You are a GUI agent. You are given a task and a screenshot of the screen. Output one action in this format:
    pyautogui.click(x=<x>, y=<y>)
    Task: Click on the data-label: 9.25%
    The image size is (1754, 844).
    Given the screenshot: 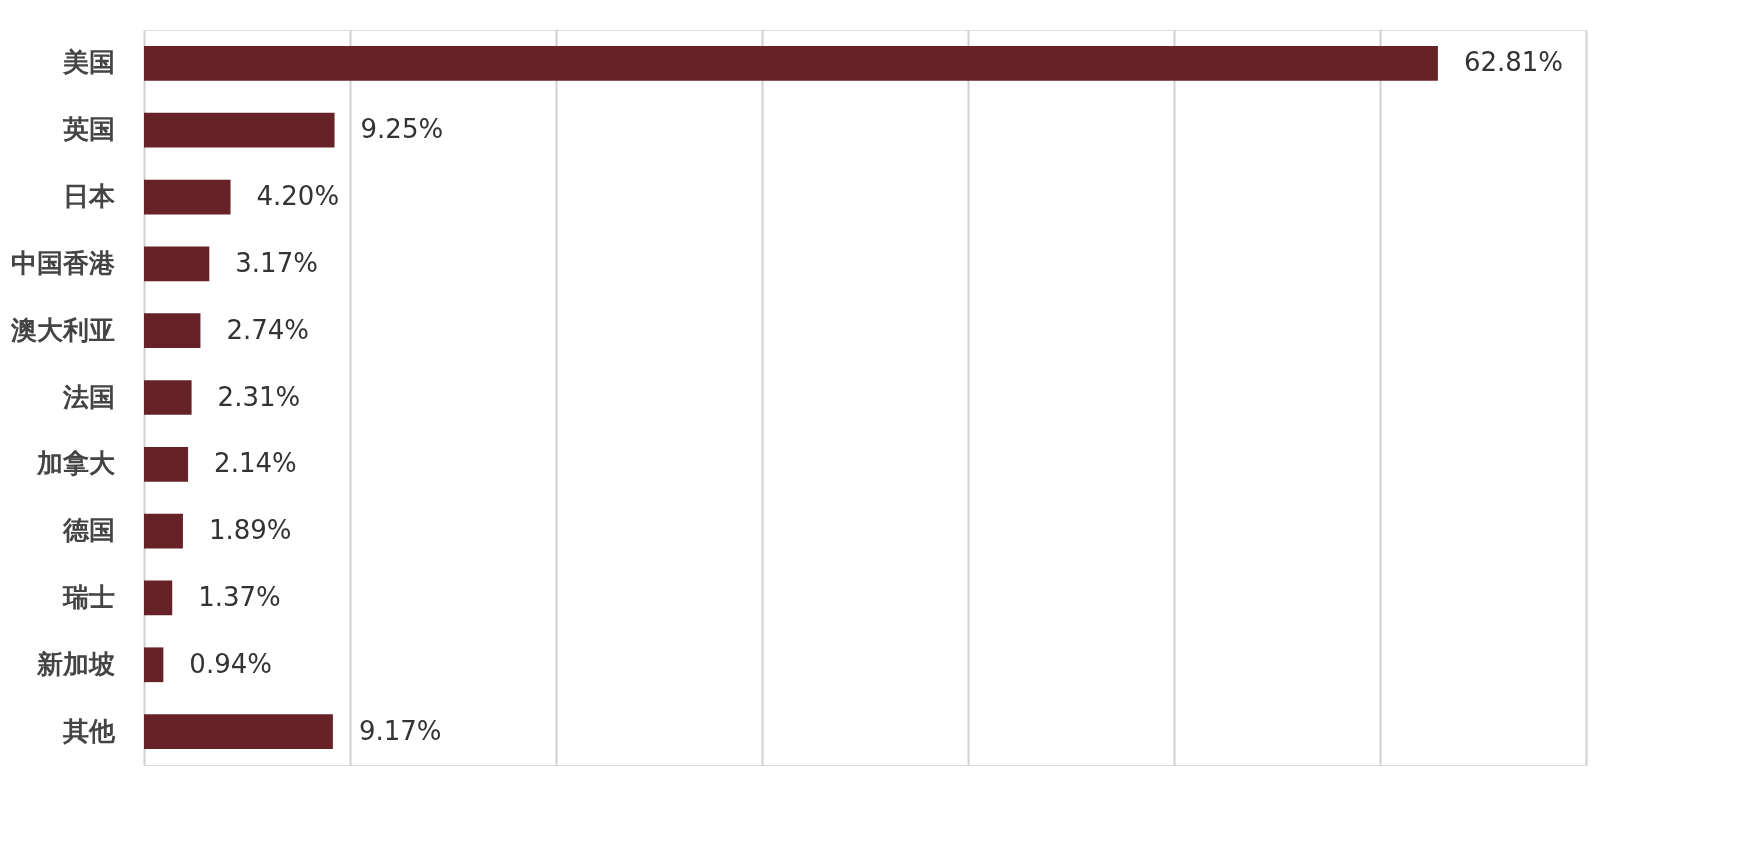 What is the action you would take?
    pyautogui.click(x=402, y=129)
    